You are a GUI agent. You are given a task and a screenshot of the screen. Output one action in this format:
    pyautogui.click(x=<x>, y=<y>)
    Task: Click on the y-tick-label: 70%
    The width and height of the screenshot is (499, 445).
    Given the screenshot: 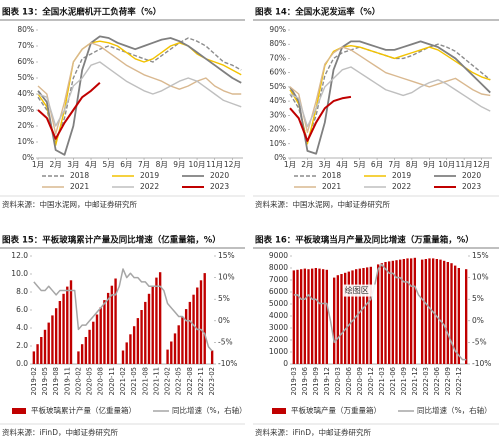 What is the action you would take?
    pyautogui.click(x=25, y=45)
    